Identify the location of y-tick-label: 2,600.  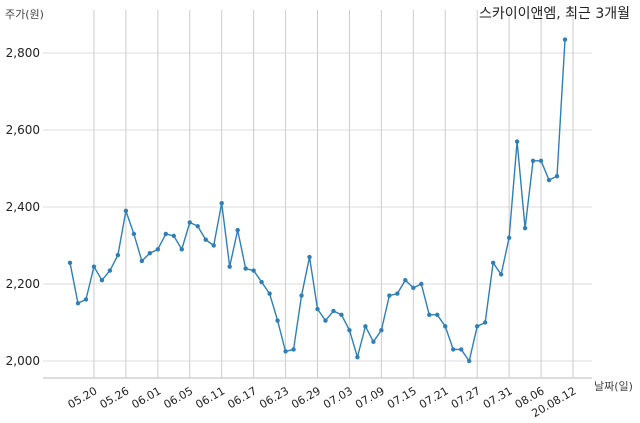
(23, 130).